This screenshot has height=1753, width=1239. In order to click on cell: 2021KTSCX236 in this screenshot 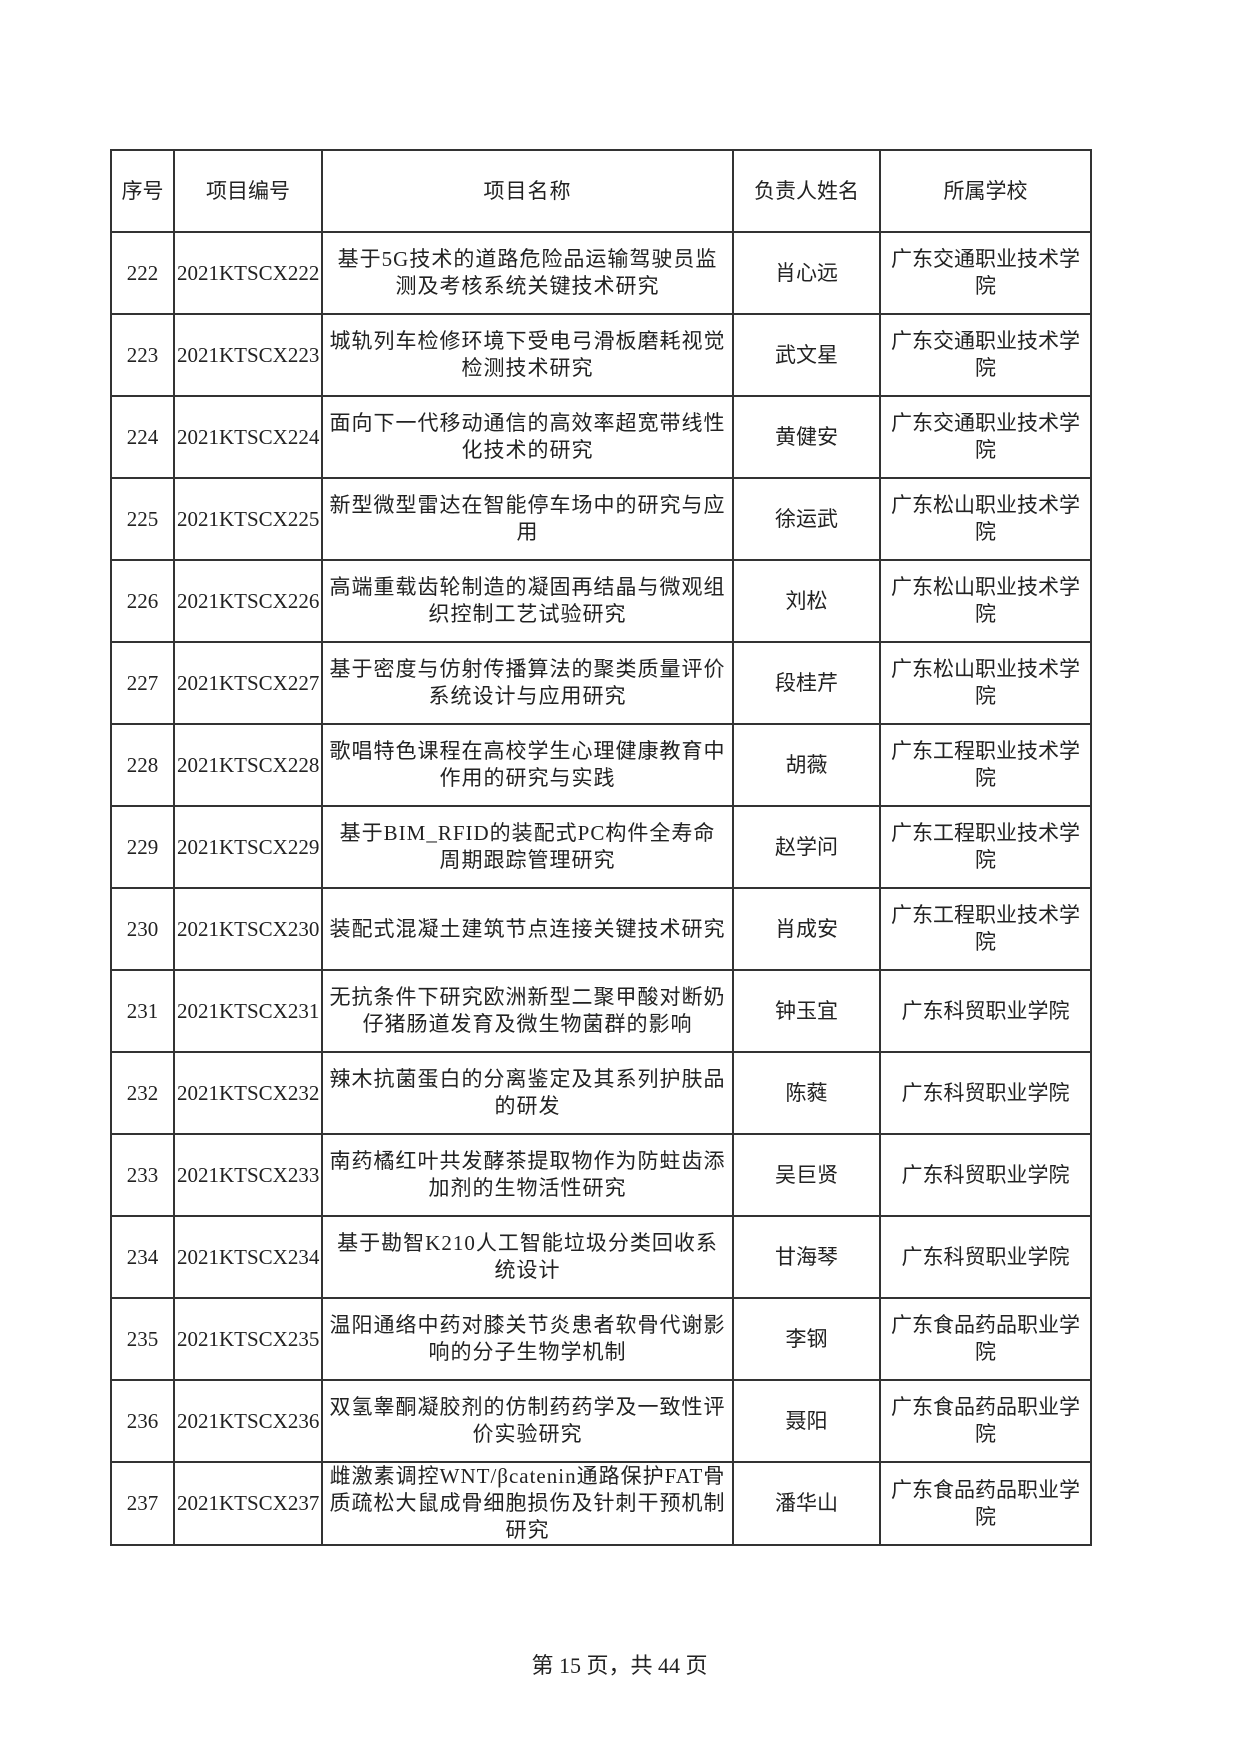, I will do `click(248, 1421)`.